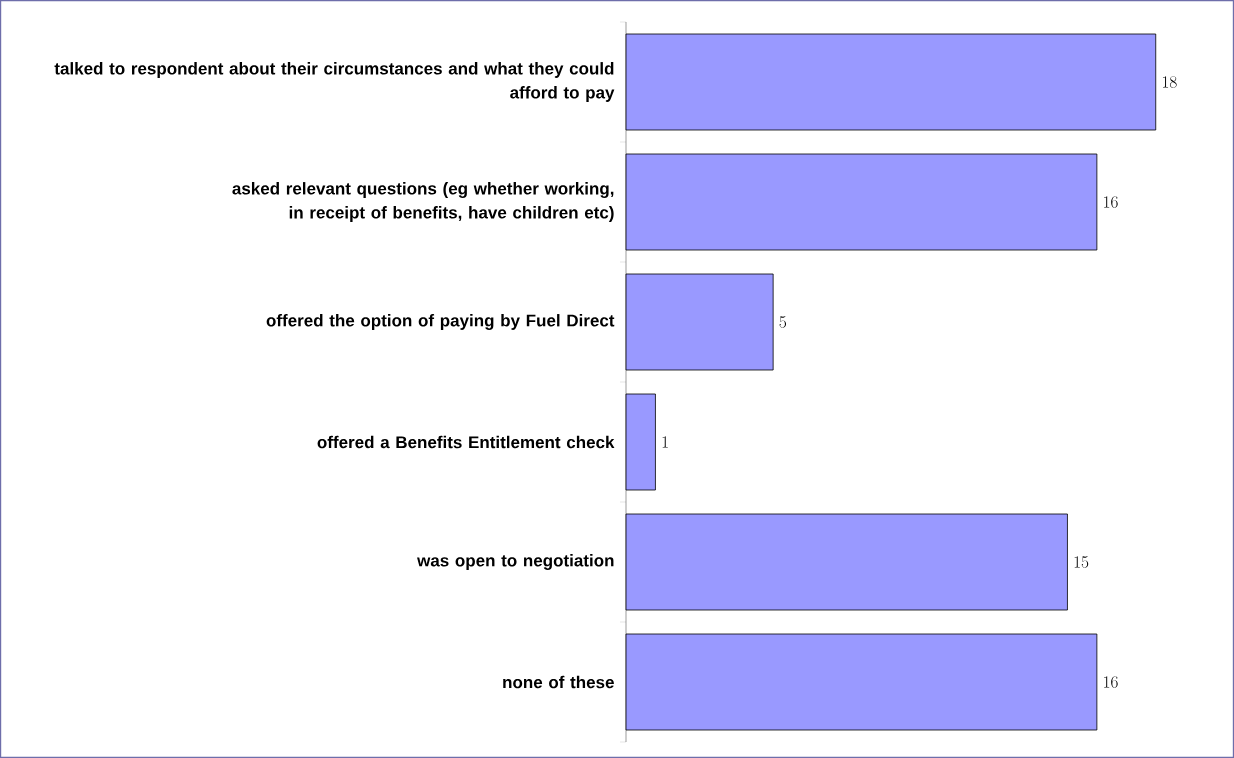 Image resolution: width=1234 pixels, height=758 pixels. What do you see at coordinates (423, 202) in the screenshot?
I see `y-tick-label: asked relevant questions (eg whether working, in receipt of benefits, have children etc)` at bounding box center [423, 202].